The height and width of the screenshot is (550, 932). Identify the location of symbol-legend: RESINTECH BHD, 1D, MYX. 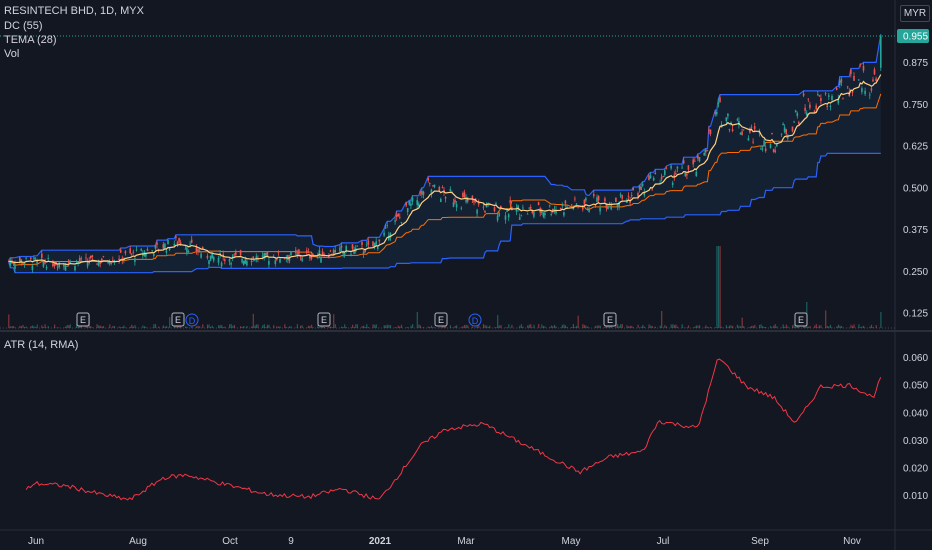
(74, 11).